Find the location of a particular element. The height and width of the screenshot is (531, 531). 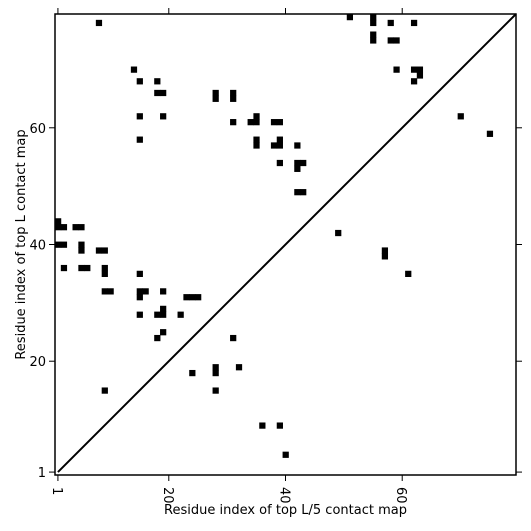

x-tick-label: 1 is located at coordinates (56, 491).